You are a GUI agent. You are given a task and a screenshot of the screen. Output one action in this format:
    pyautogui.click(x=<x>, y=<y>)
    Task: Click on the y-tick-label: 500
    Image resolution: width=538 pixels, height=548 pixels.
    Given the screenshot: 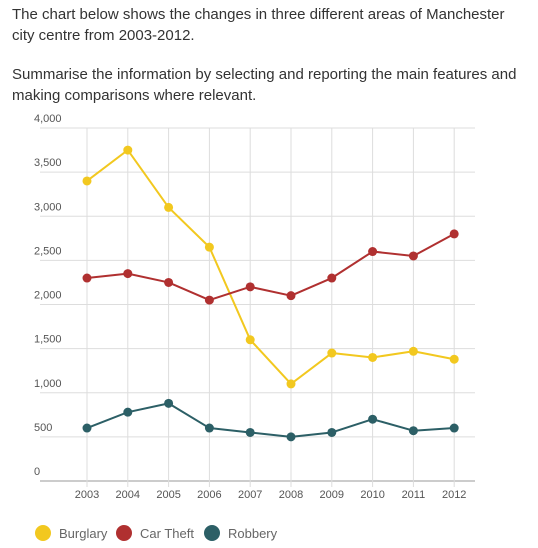 What is the action you would take?
    pyautogui.click(x=43, y=428)
    